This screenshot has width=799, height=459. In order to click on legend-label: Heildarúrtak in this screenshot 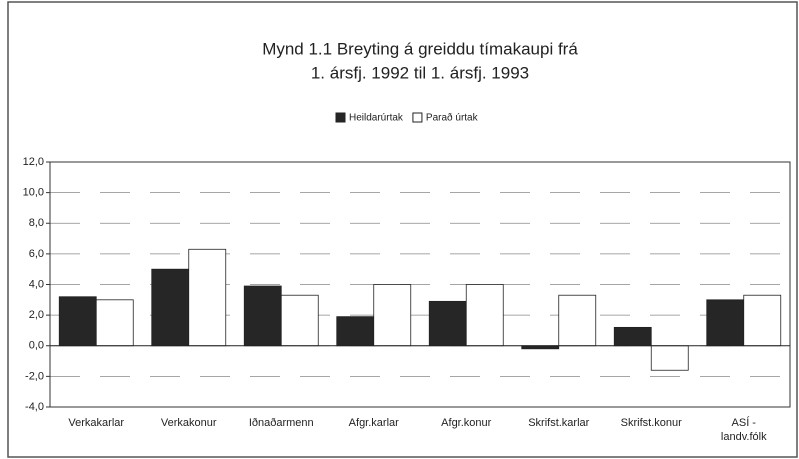, I will do `click(376, 118)`.